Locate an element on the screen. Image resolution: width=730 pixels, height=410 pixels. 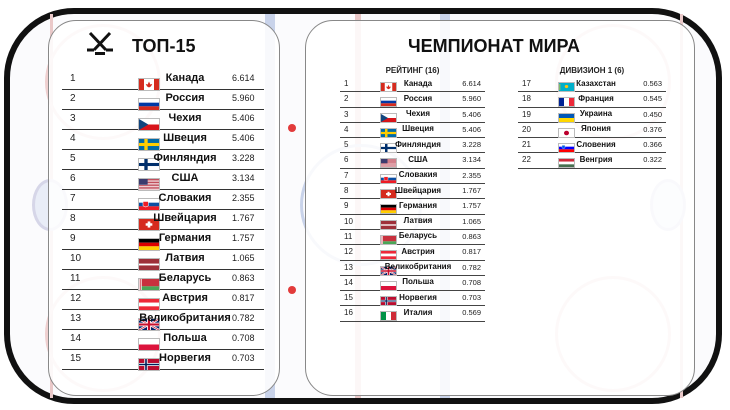
country-name: Великобритания is located at coordinates (418, 267).